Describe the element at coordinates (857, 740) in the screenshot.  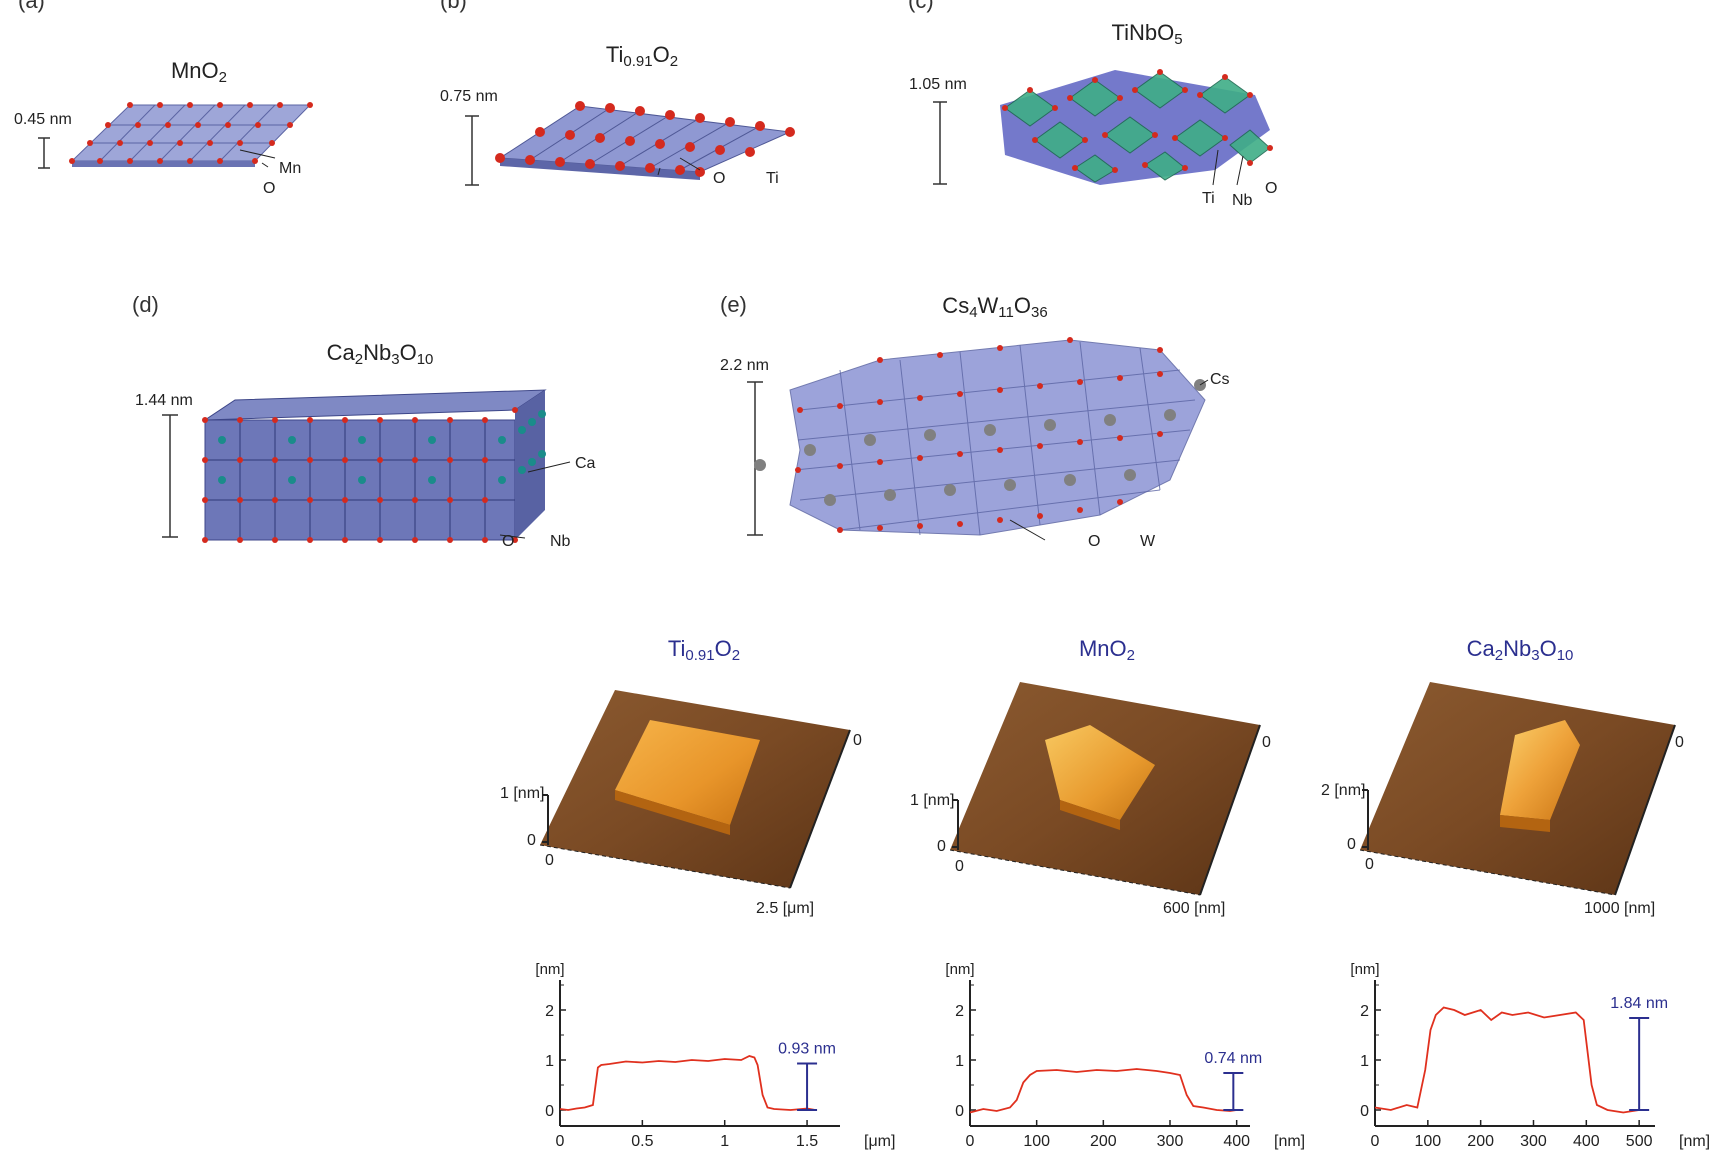
I see `afm-corner-ti091o2: 0` at that location.